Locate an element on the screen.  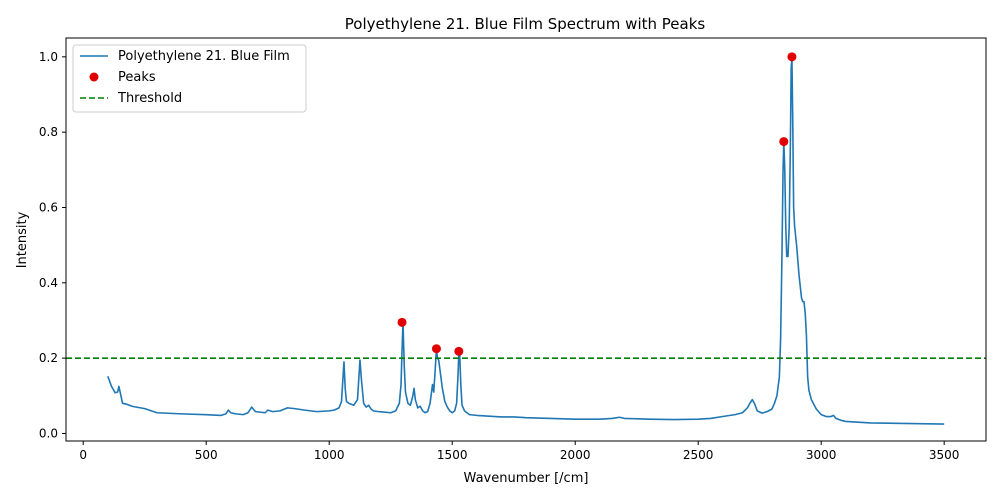
y-axis-title: Intensity is located at coordinates (22, 239).